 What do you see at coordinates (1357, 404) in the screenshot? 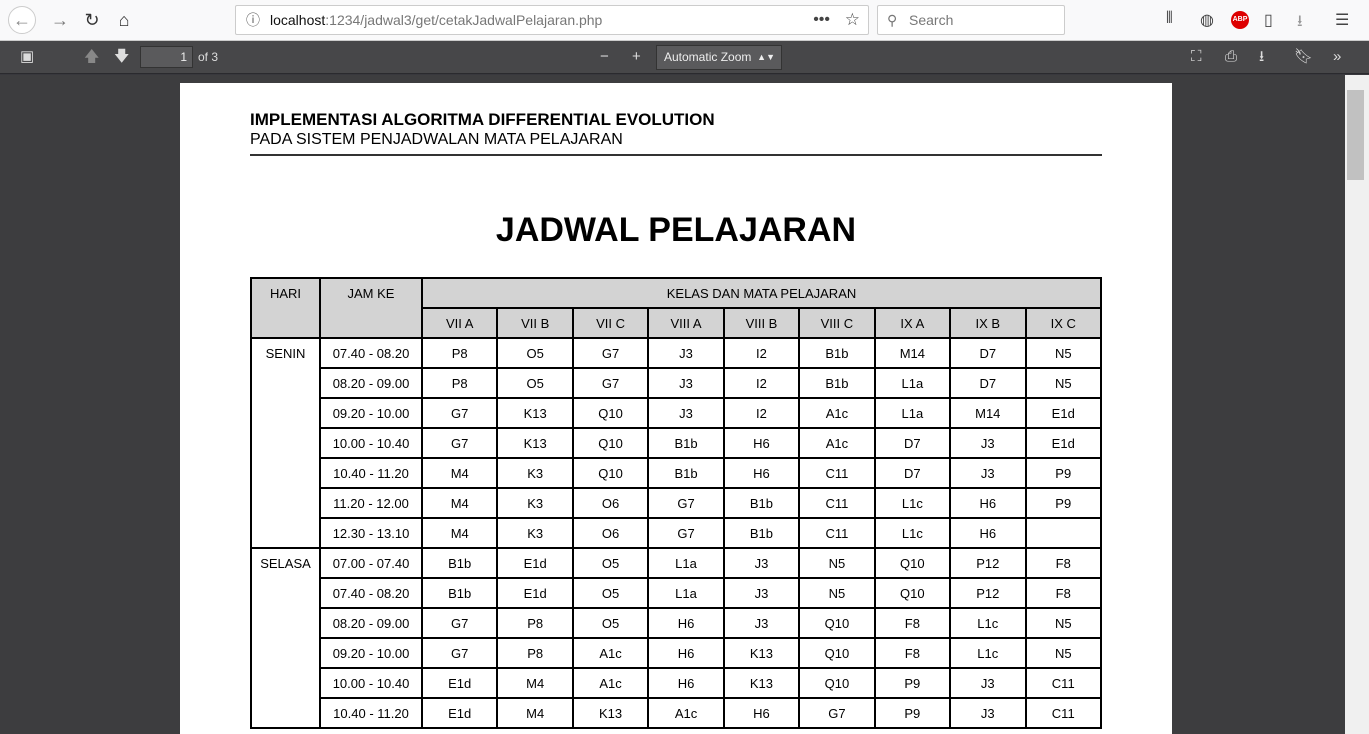
I see `scrollbar` at bounding box center [1357, 404].